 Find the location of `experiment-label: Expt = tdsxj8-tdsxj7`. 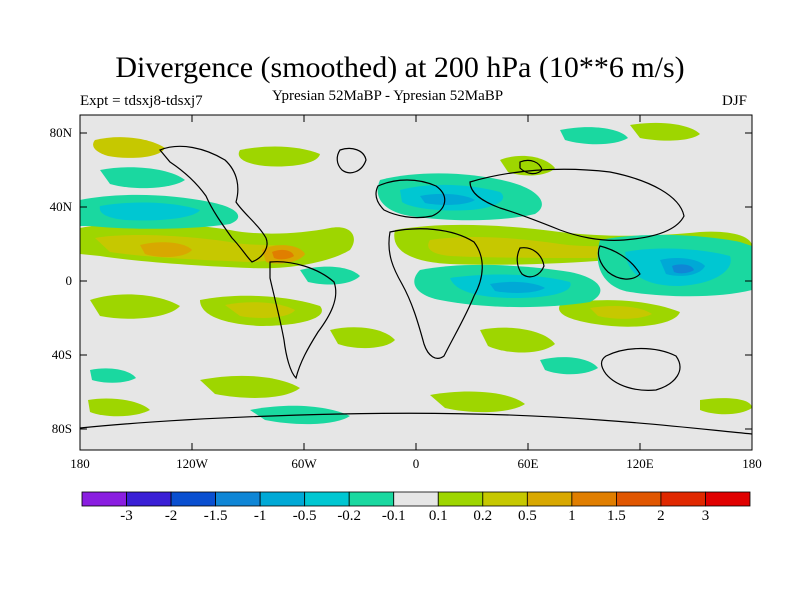

experiment-label: Expt = tdsxj8-tdsxj7 is located at coordinates (141, 101).